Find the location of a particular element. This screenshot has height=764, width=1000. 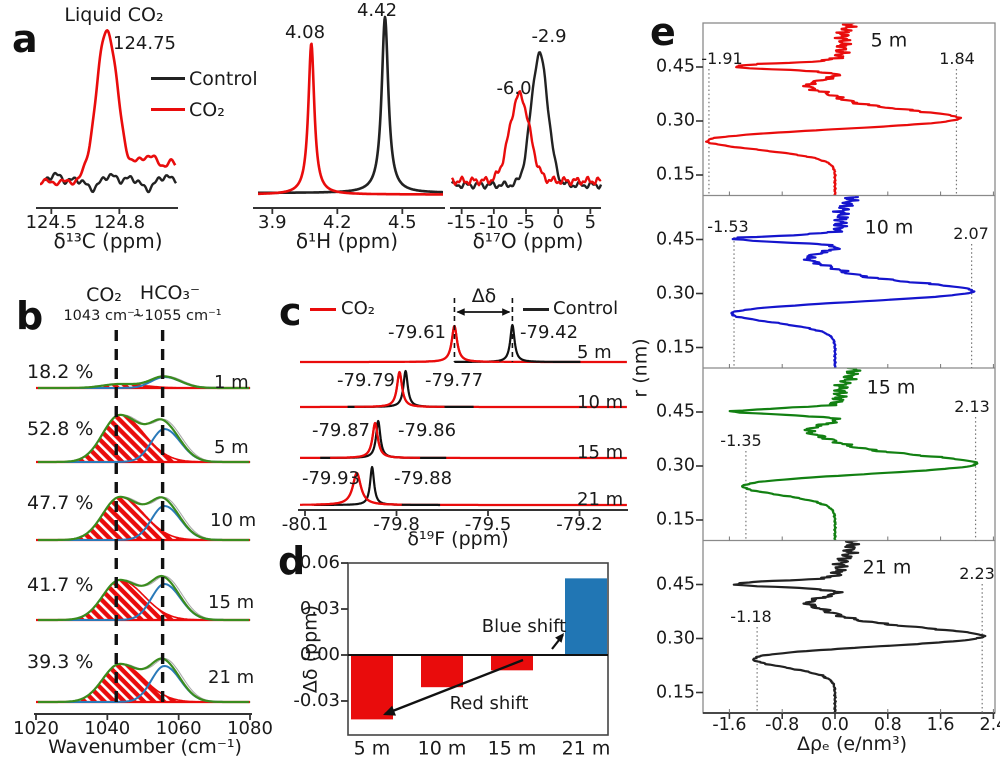

panel-c-chart is located at coordinates (463, 407).